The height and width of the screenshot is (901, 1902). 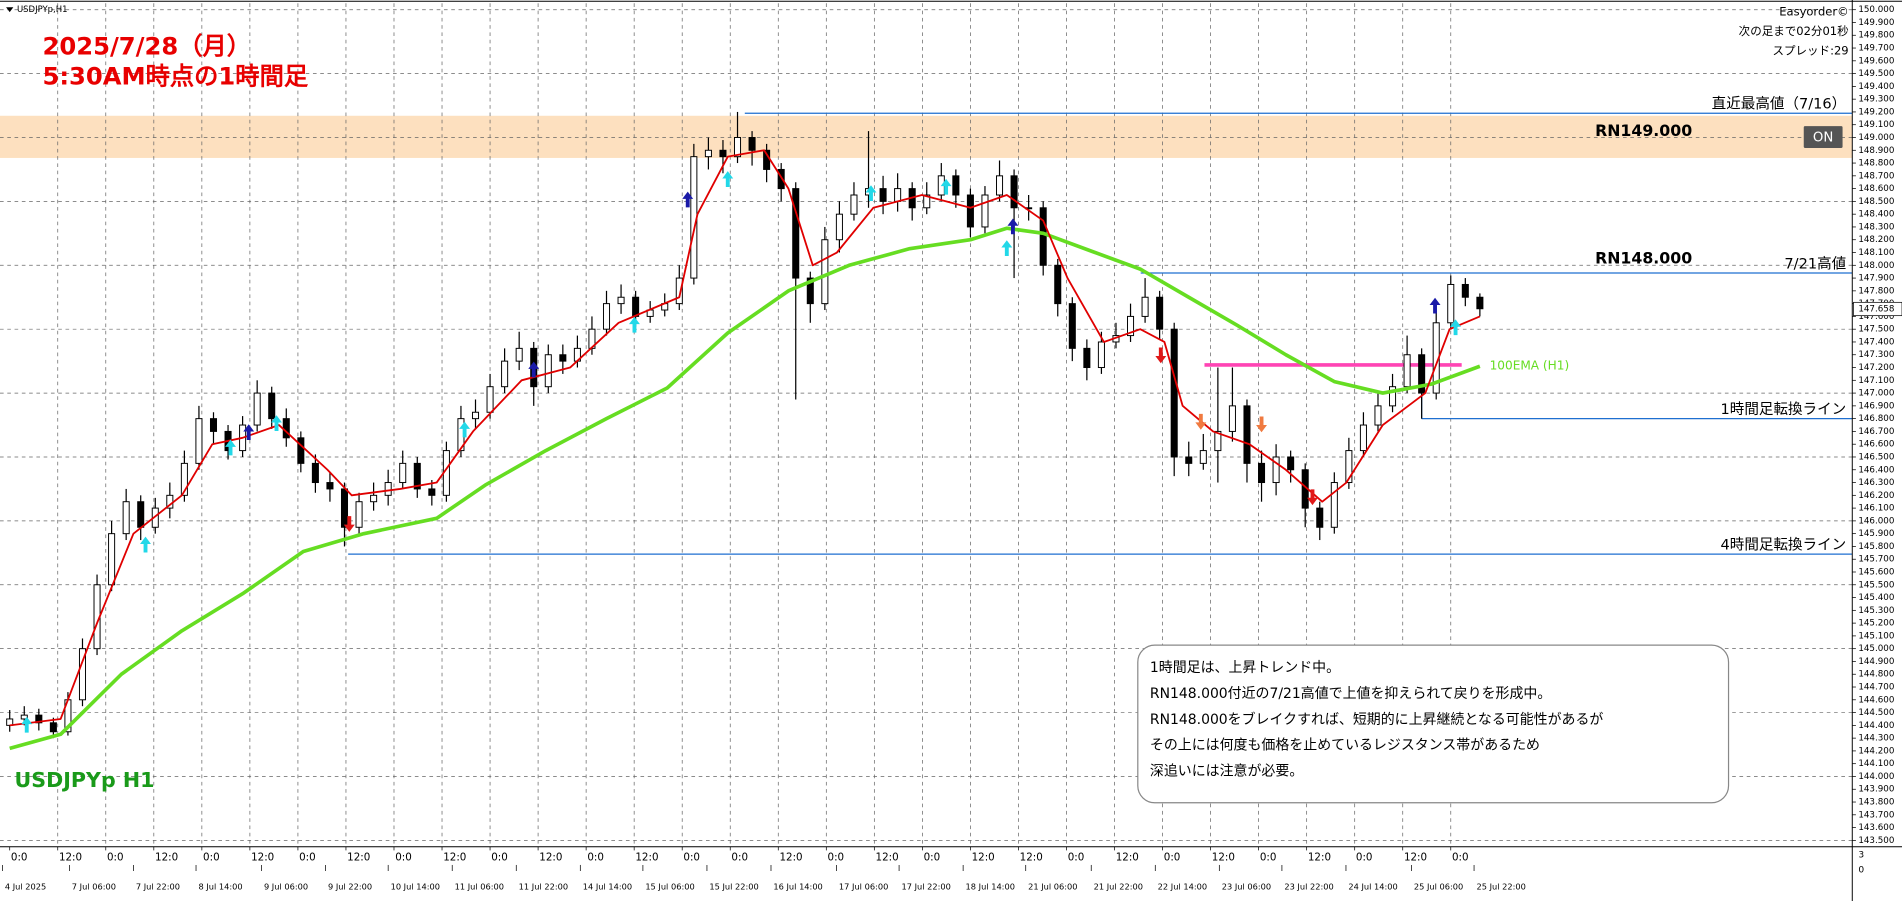 I want to click on on-button, so click(x=1823, y=137).